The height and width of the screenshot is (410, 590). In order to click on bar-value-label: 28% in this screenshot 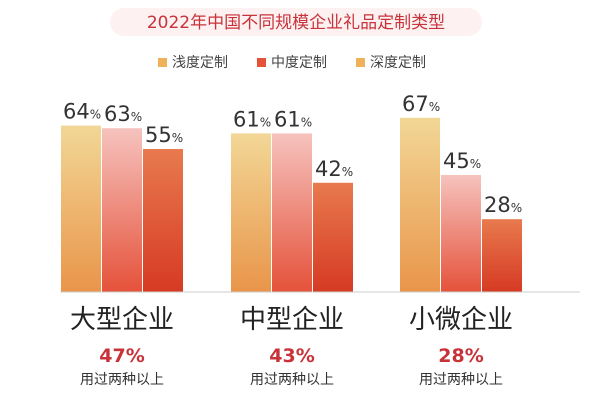, I will do `click(503, 205)`.